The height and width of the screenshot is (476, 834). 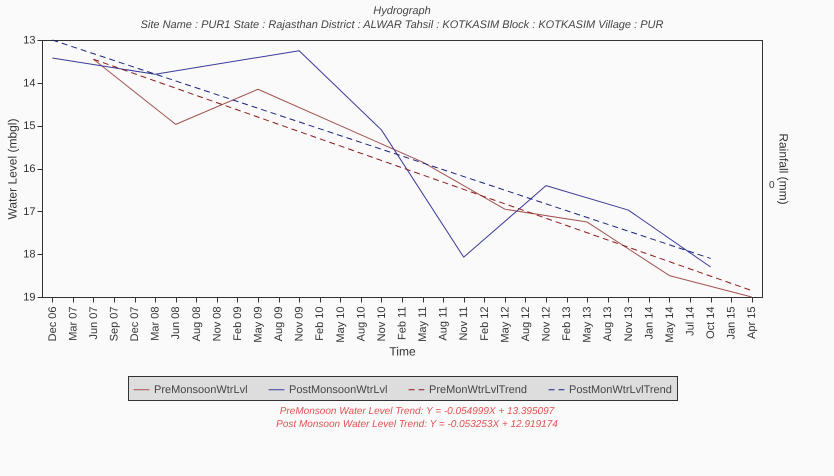 I want to click on x-tick-label: Feb 11, so click(x=402, y=323).